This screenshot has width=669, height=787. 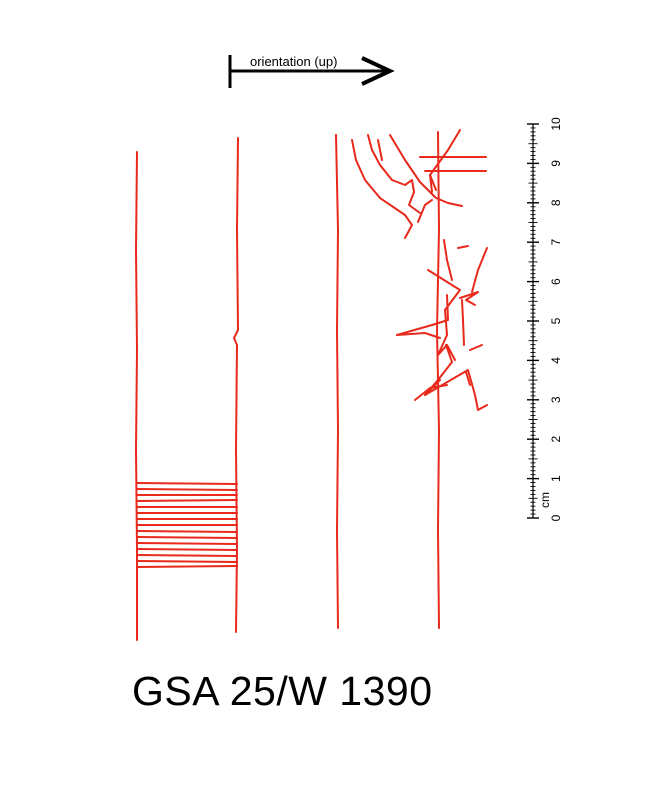 What do you see at coordinates (556, 163) in the screenshot?
I see `scale-number: 9` at bounding box center [556, 163].